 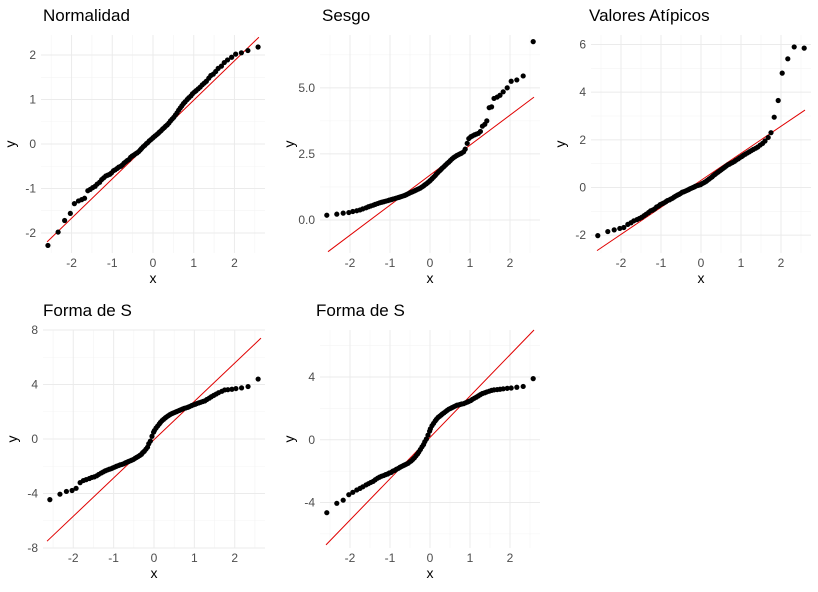 I want to click on y-tick-label: -4, so click(x=32, y=494).